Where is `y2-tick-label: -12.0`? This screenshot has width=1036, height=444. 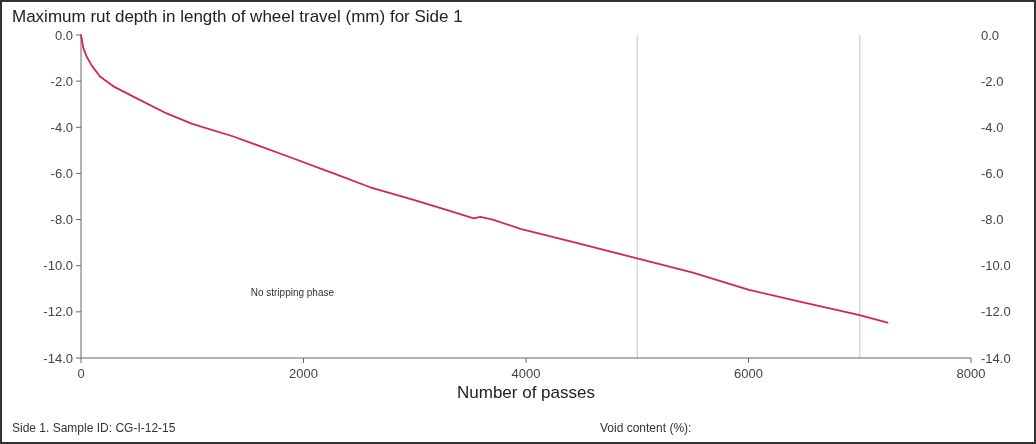
y2-tick-label: -12.0 is located at coordinates (996, 312).